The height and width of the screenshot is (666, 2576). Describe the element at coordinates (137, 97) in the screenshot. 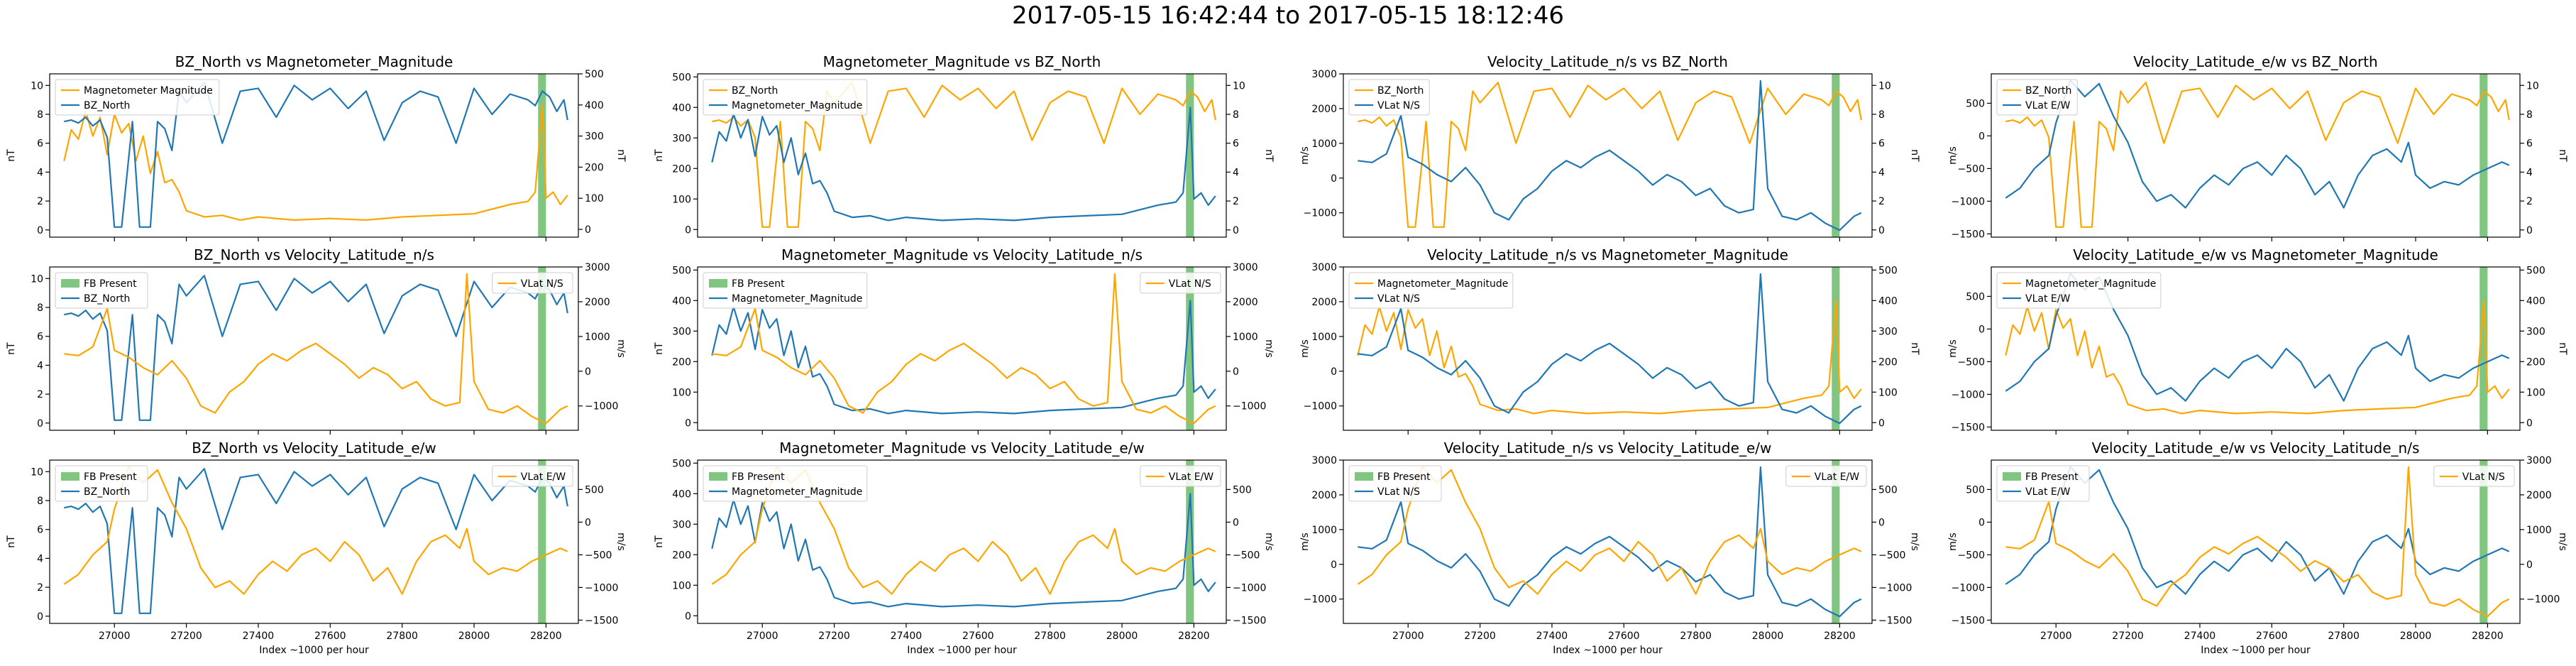

I see `legend-left: Magnetometer Magnitude BZ_North` at that location.